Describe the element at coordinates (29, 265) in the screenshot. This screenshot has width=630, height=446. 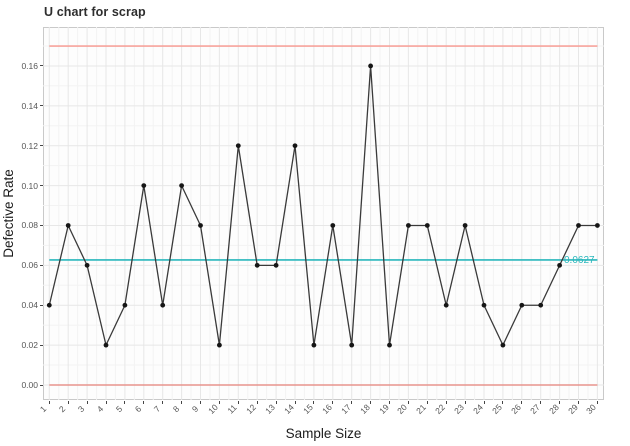
I see `y-tick-label: 0.06` at that location.